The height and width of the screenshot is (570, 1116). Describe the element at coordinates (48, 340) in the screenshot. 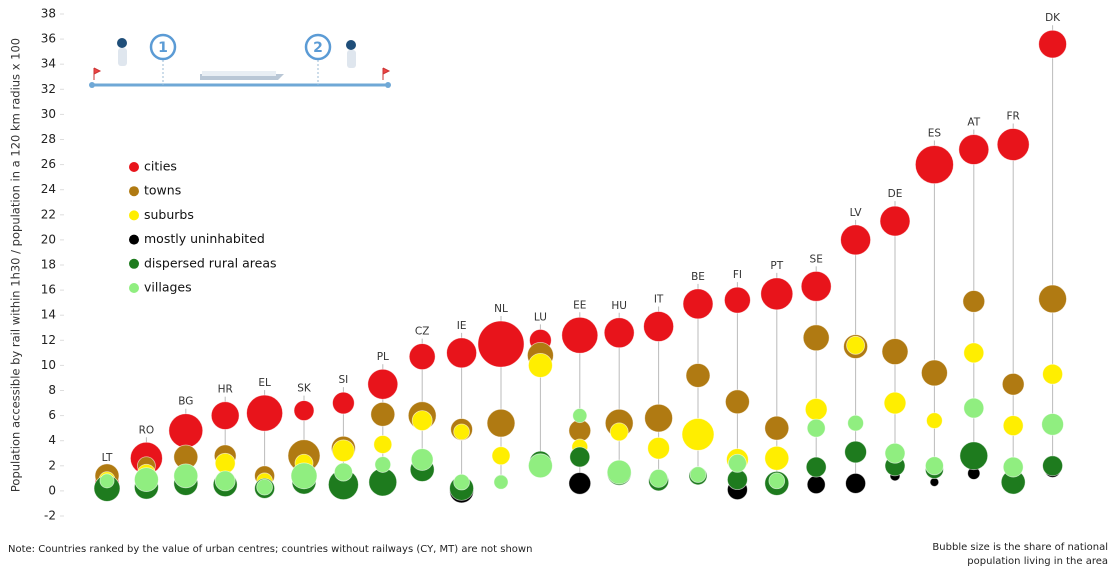

I see `y-tick-label: 12` at that location.